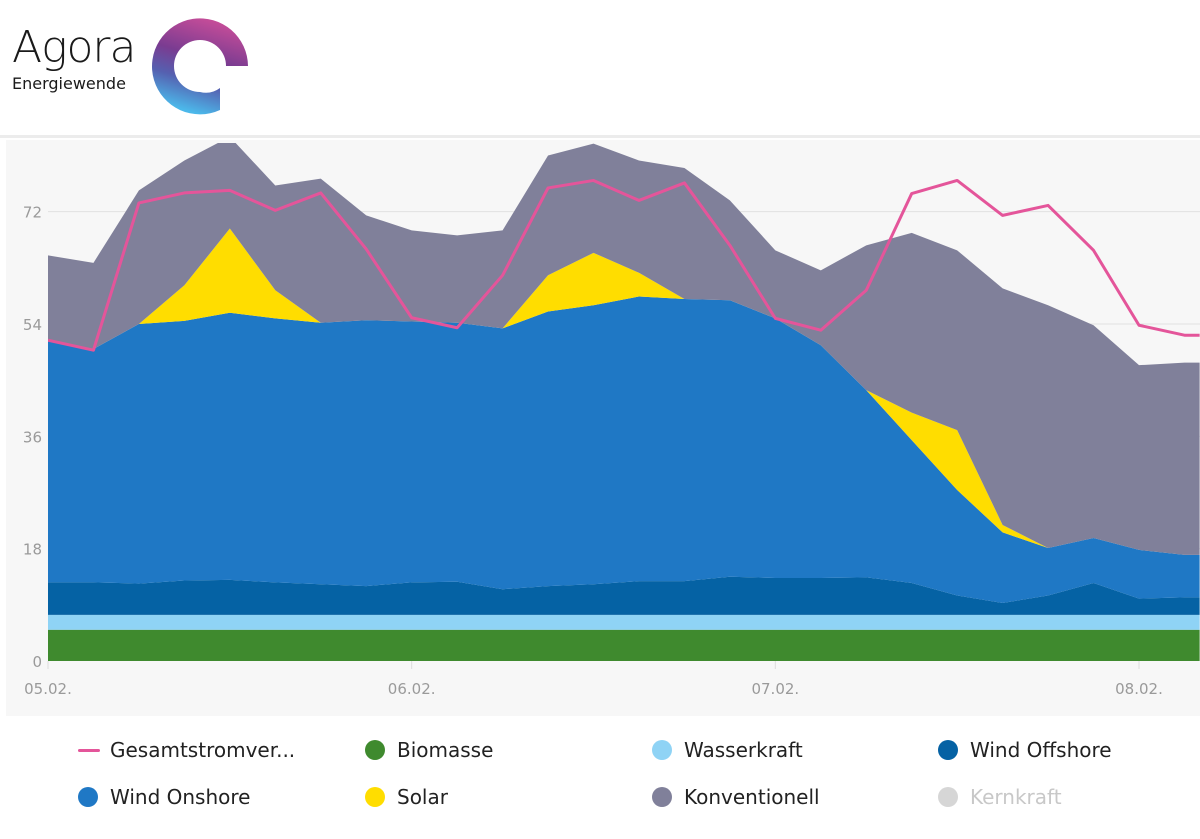  I want to click on brand-logo-text: Agora Energiewende, so click(74, 58).